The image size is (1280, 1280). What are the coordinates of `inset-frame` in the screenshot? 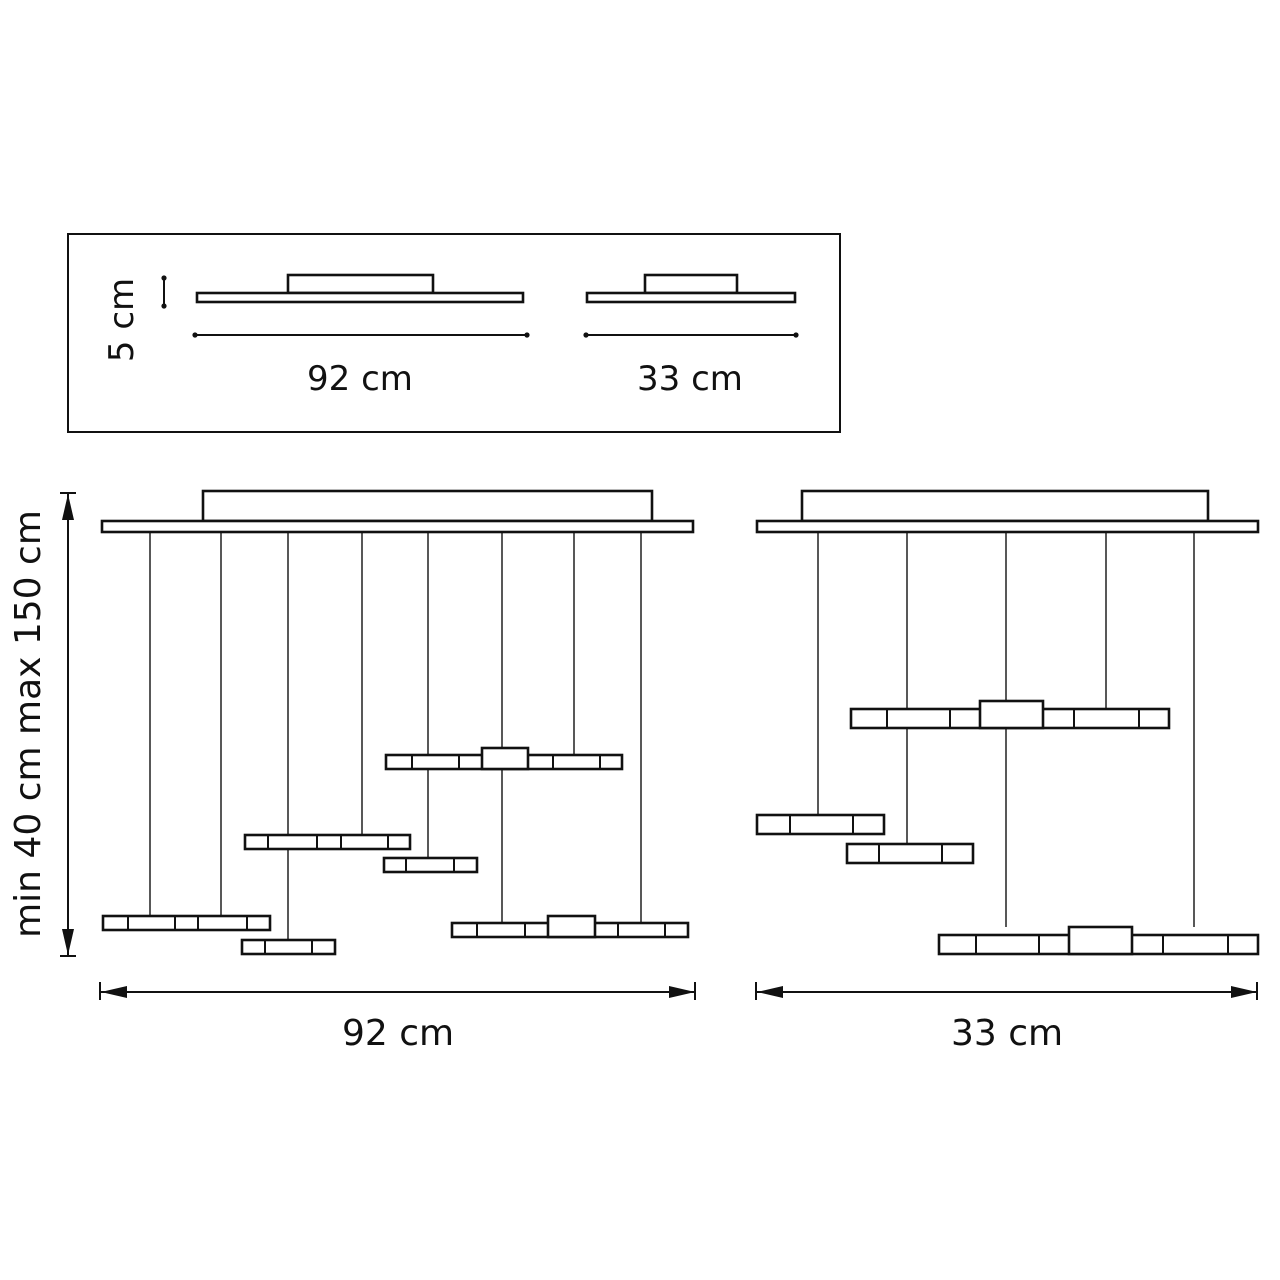 It's located at (454, 333).